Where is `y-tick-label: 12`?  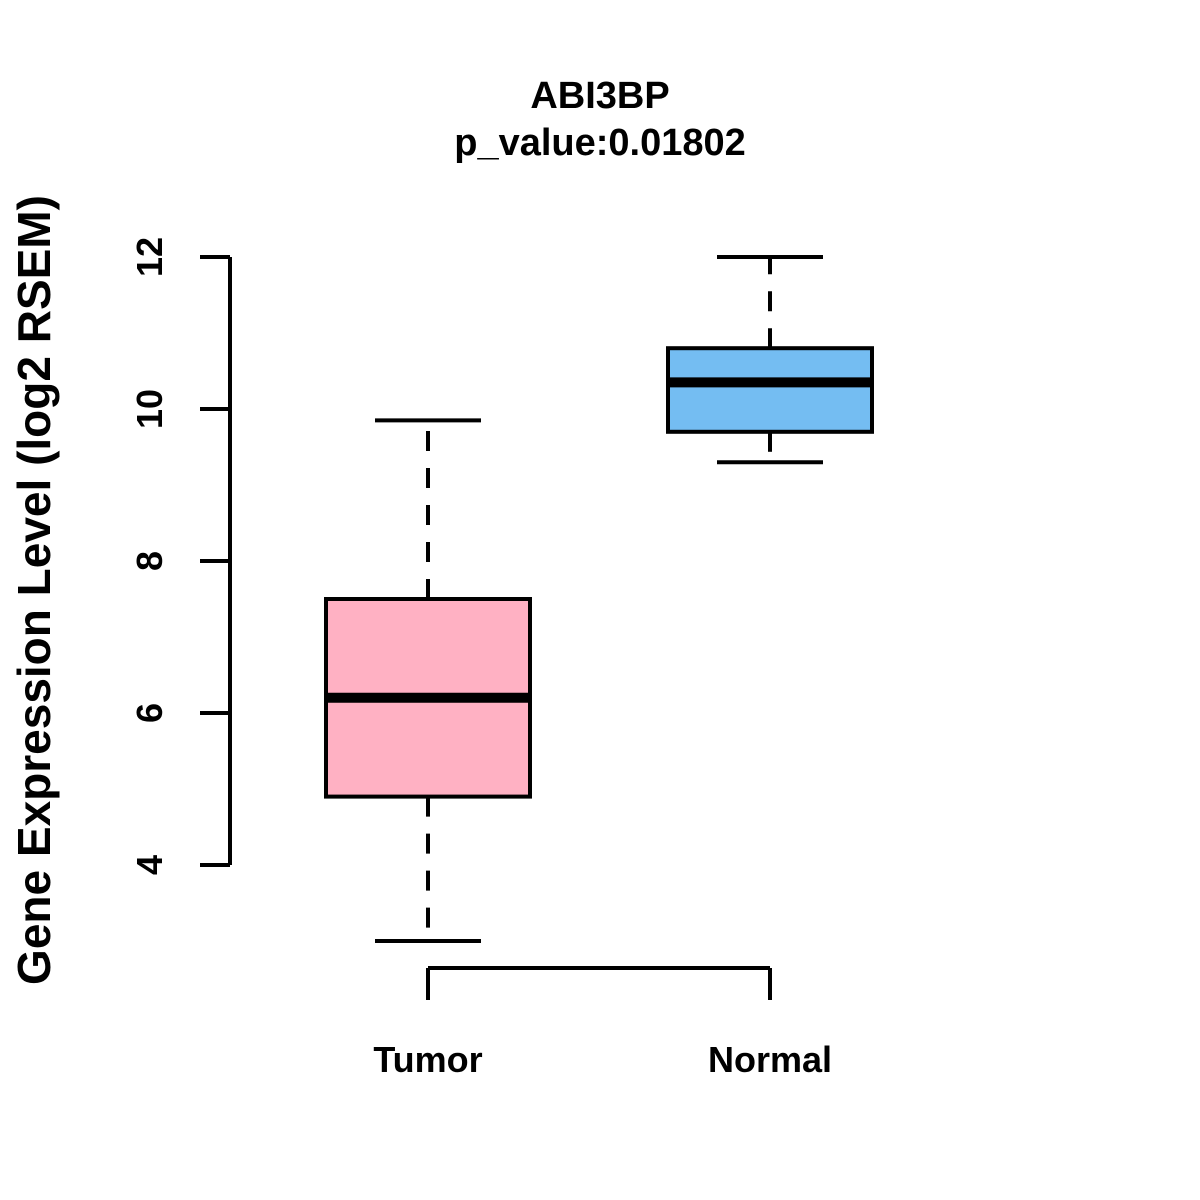
y-tick-label: 12 is located at coordinates (149, 257).